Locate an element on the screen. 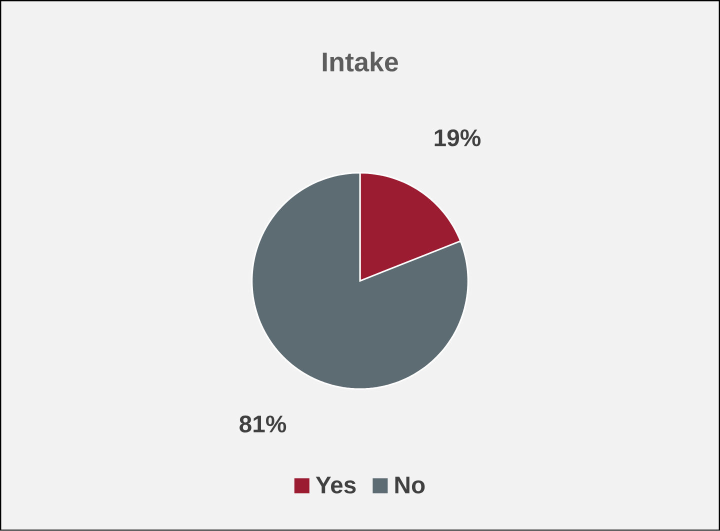 This screenshot has width=720, height=531. data-label: 19% is located at coordinates (457, 137).